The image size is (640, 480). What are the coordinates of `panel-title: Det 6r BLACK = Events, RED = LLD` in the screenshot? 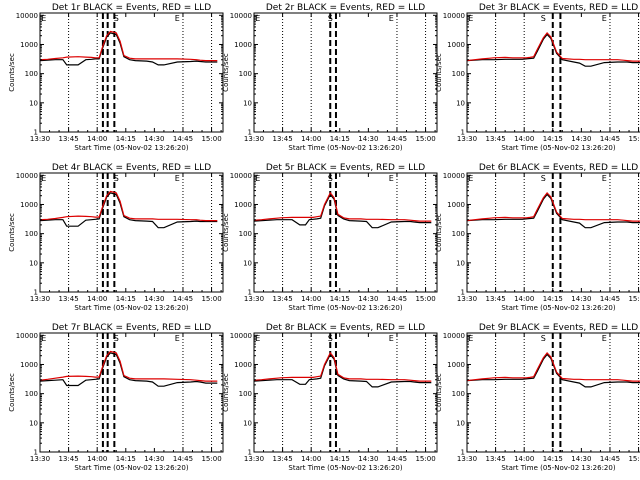 It's located at (558, 168).